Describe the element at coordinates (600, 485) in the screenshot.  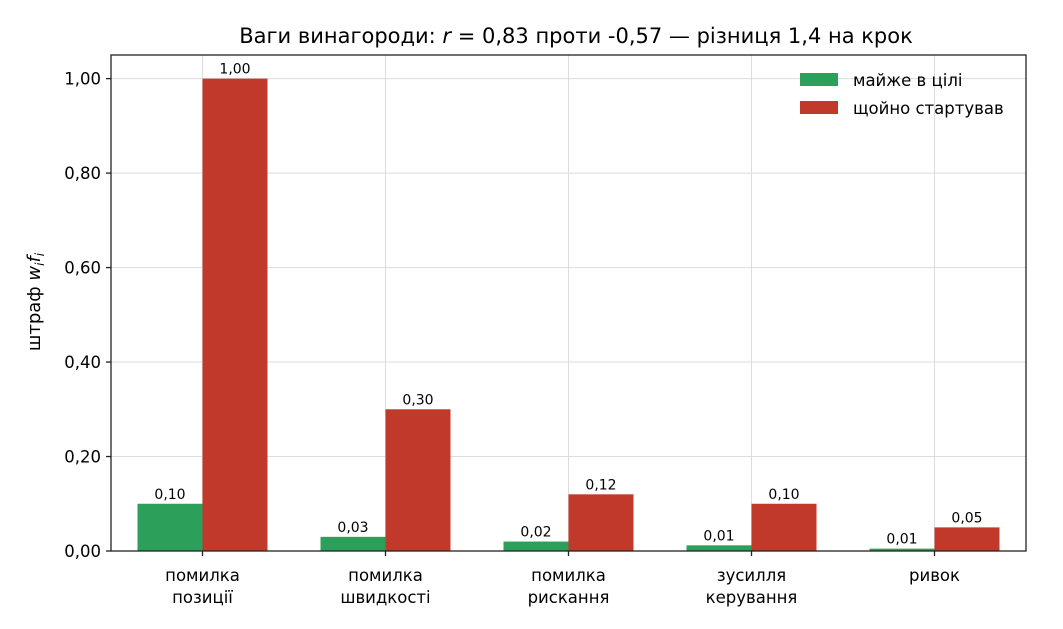
I see `data-label: 0,12` at that location.